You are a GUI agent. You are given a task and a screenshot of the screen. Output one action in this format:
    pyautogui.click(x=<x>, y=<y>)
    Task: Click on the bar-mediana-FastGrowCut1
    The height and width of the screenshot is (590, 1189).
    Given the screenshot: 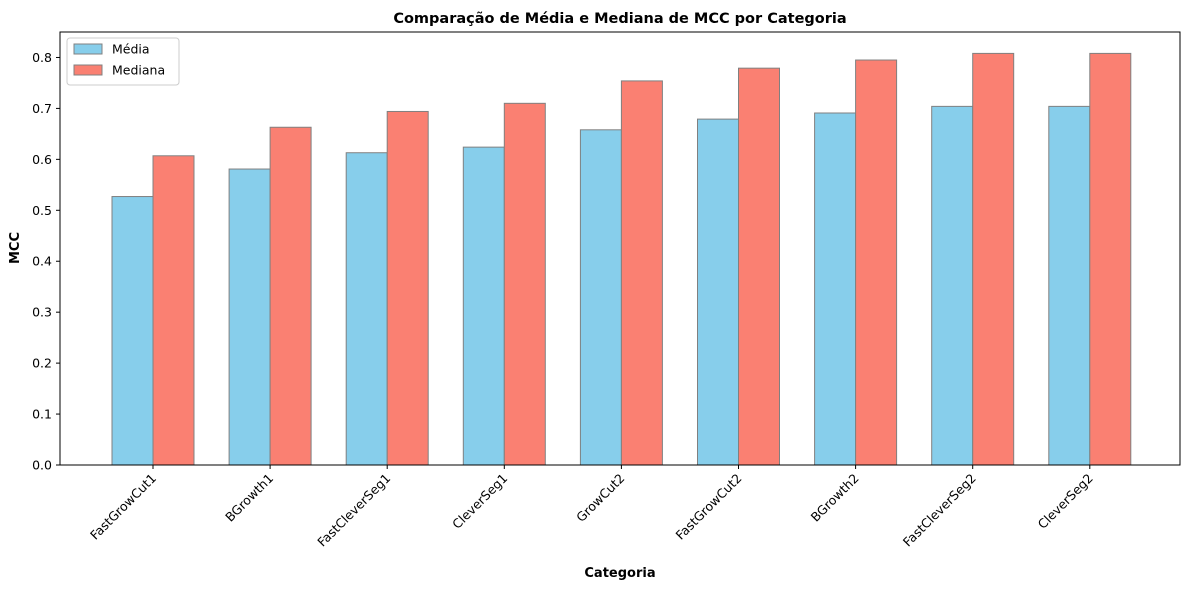 What is the action you would take?
    pyautogui.click(x=173, y=310)
    